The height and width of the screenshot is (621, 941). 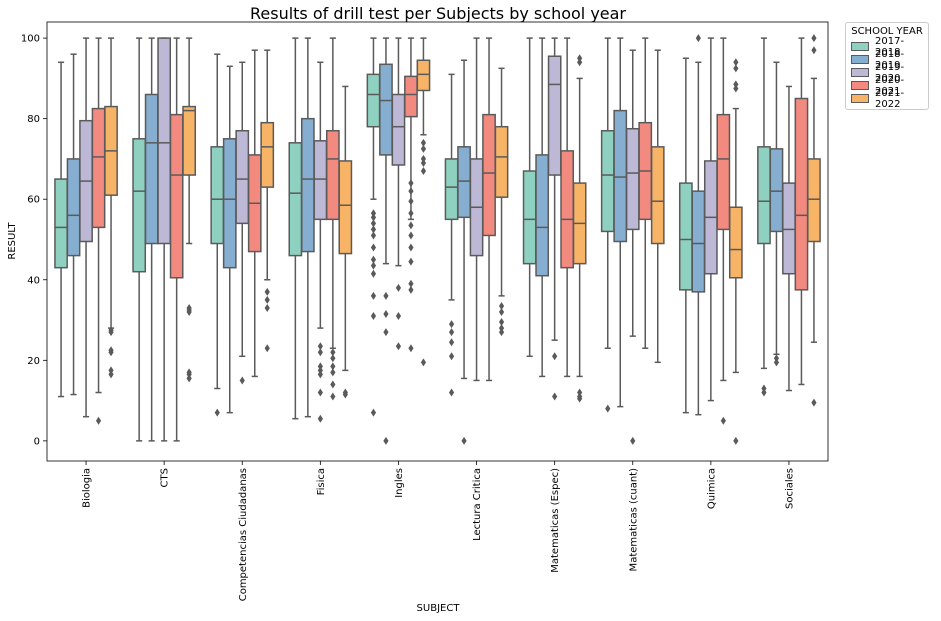 I want to click on legend-item: 2020-2021, so click(x=887, y=86).